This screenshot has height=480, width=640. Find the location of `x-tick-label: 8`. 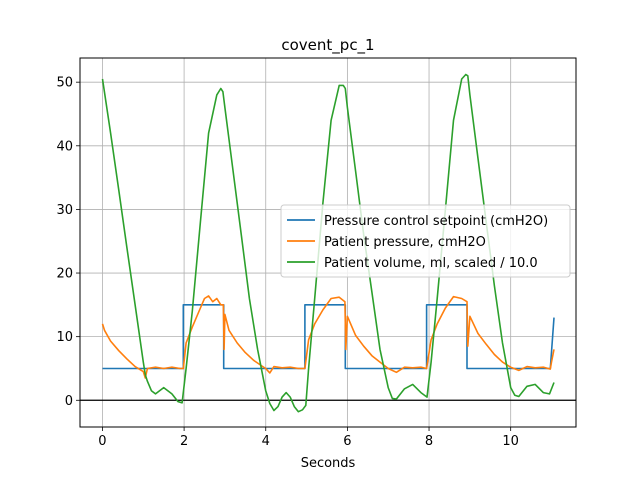

x-tick-label: 8 is located at coordinates (429, 441).